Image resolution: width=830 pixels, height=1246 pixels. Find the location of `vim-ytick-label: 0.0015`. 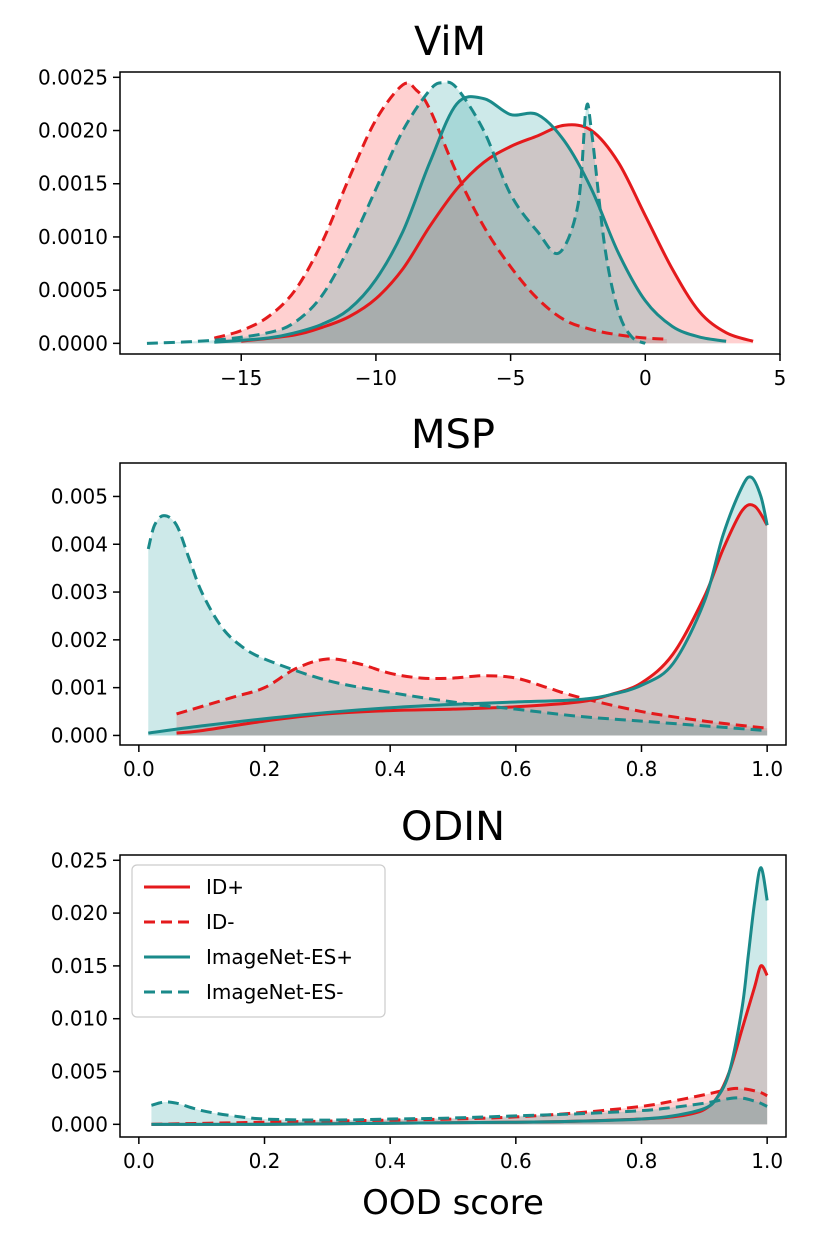

vim-ytick-label: 0.0015 is located at coordinates (73, 184).